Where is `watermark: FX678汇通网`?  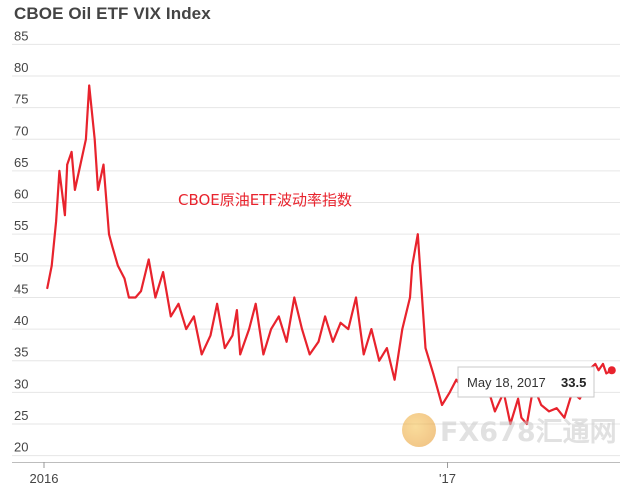
watermark: FX678汇通网 is located at coordinates (509, 429).